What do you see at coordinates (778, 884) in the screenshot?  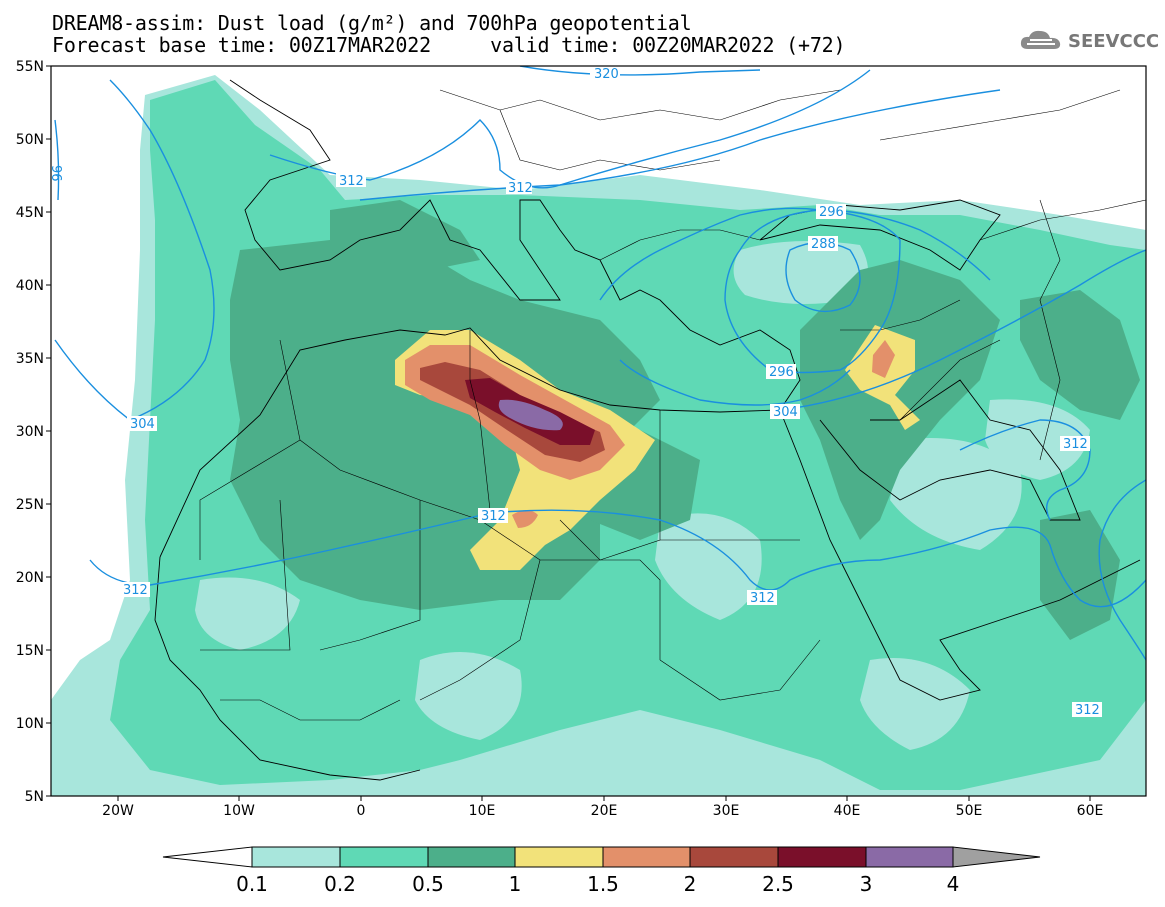 I see `colorbar-label-2-5: 2.5` at bounding box center [778, 884].